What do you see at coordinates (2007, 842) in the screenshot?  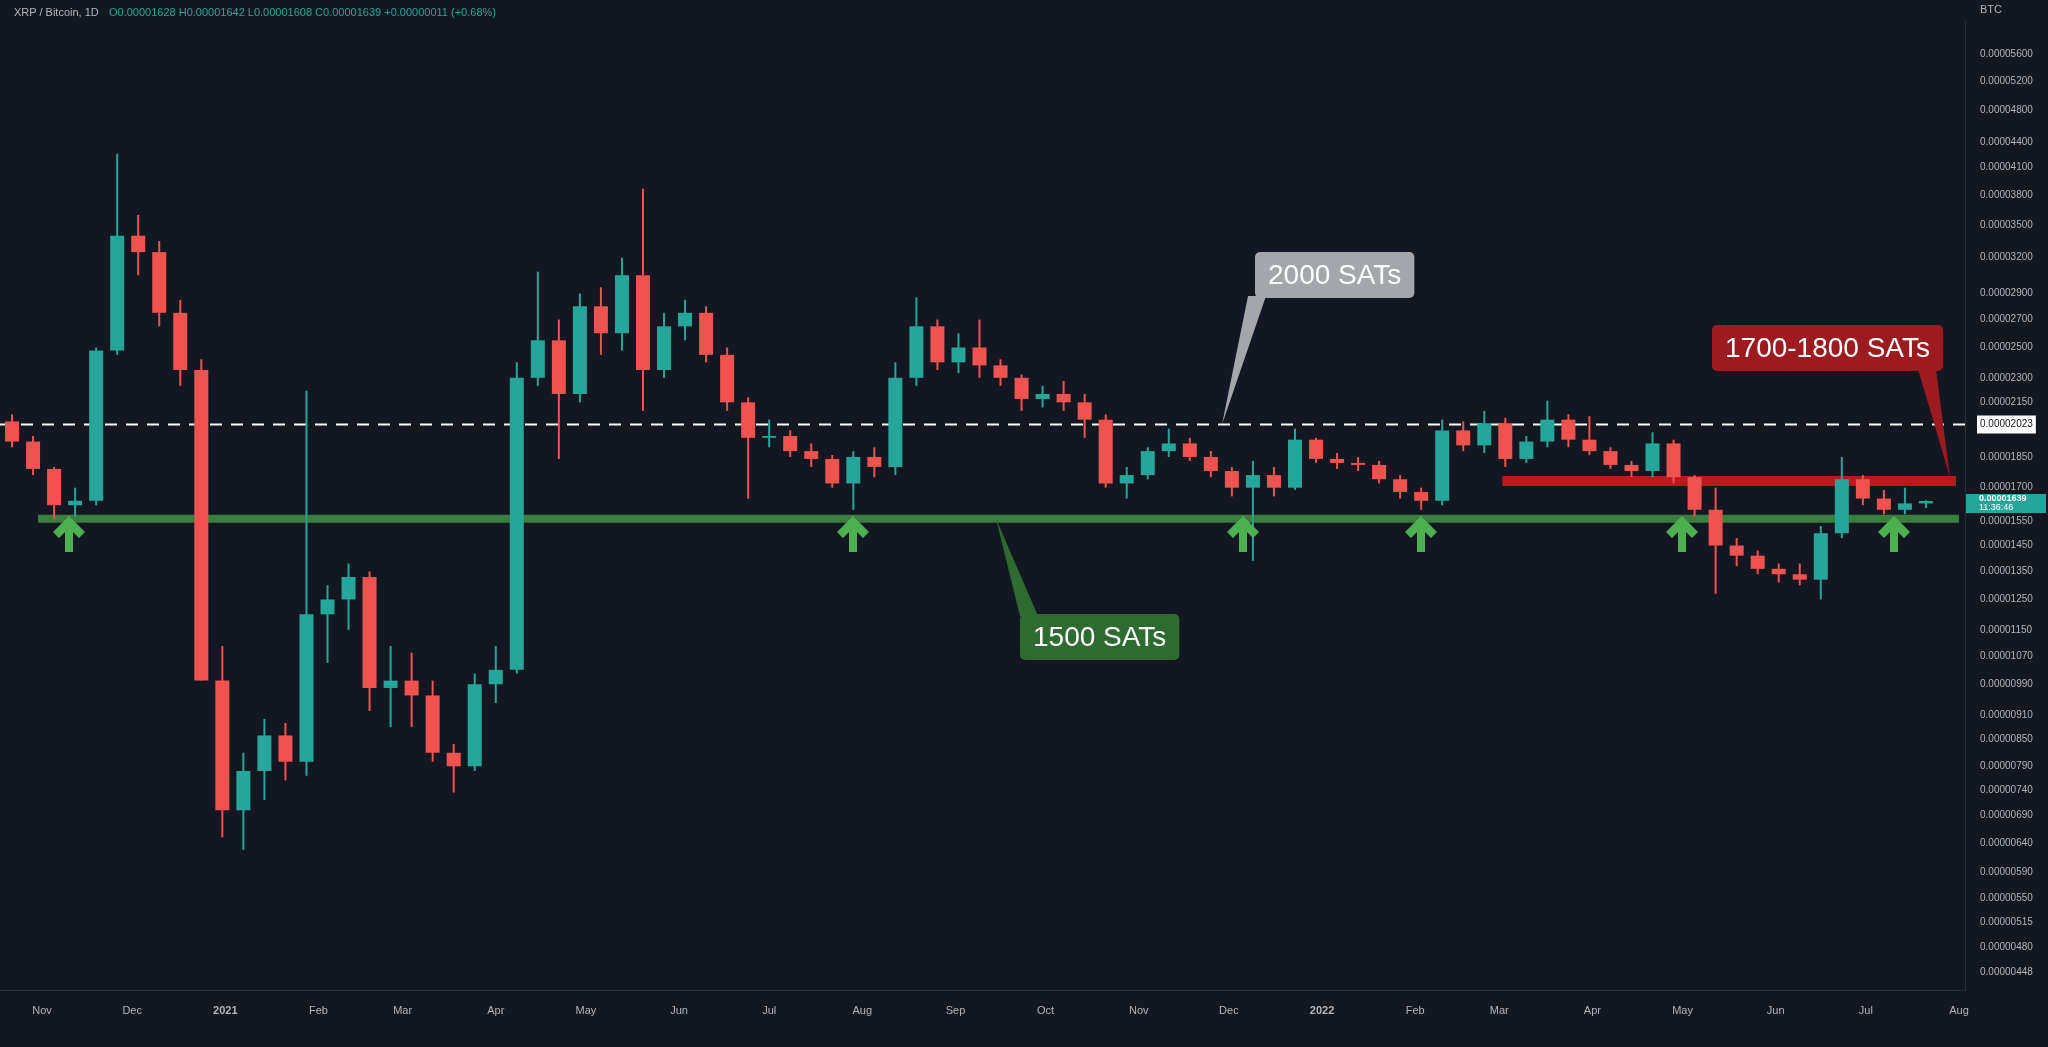 I see `y-tick-label: 0.00000640` at bounding box center [2007, 842].